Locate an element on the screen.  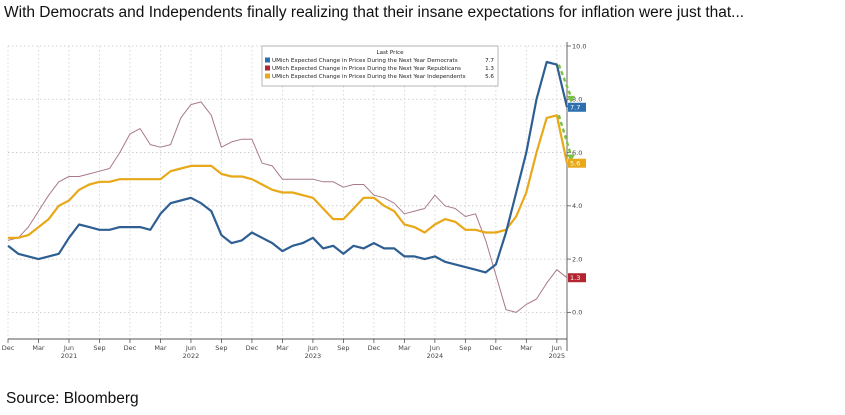
last-value-tag-label: 1.3 is located at coordinates (575, 278).